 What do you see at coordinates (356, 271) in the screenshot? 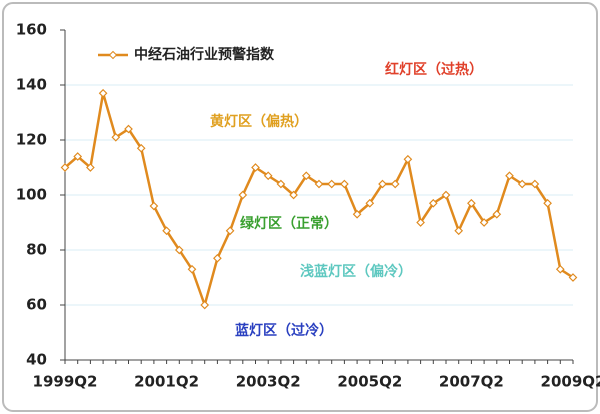
I see `zone-label: 浅蓝灯区（偏冷）` at bounding box center [356, 271].